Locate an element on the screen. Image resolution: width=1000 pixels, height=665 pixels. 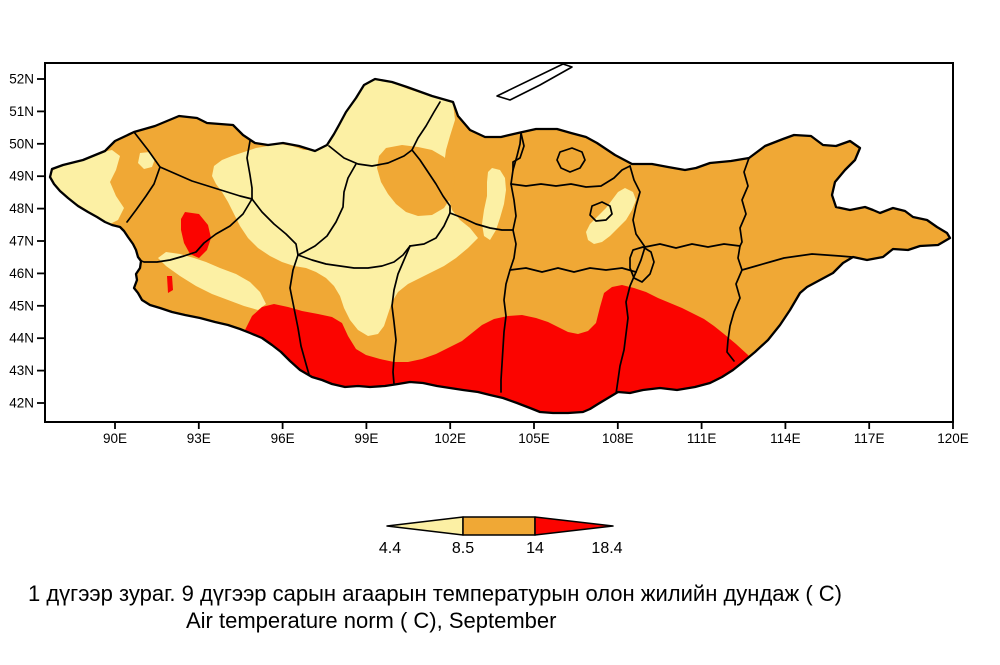
legend-band-low is located at coordinates (425, 526).